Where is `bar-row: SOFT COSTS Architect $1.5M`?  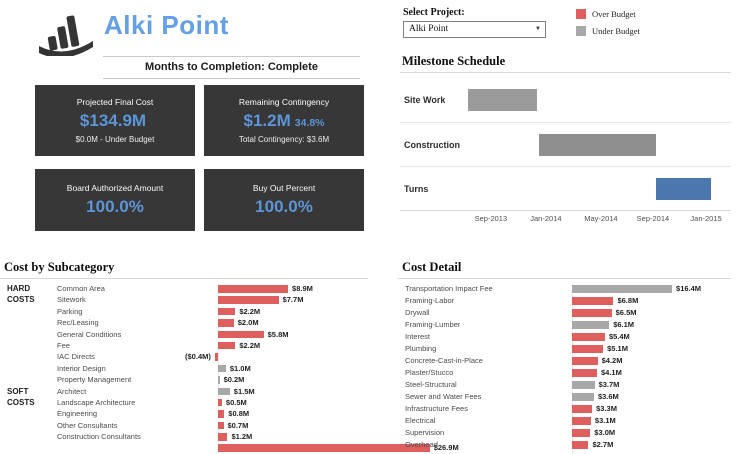
bar-row: SOFT COSTS Architect $1.5M is located at coordinates (235, 396).